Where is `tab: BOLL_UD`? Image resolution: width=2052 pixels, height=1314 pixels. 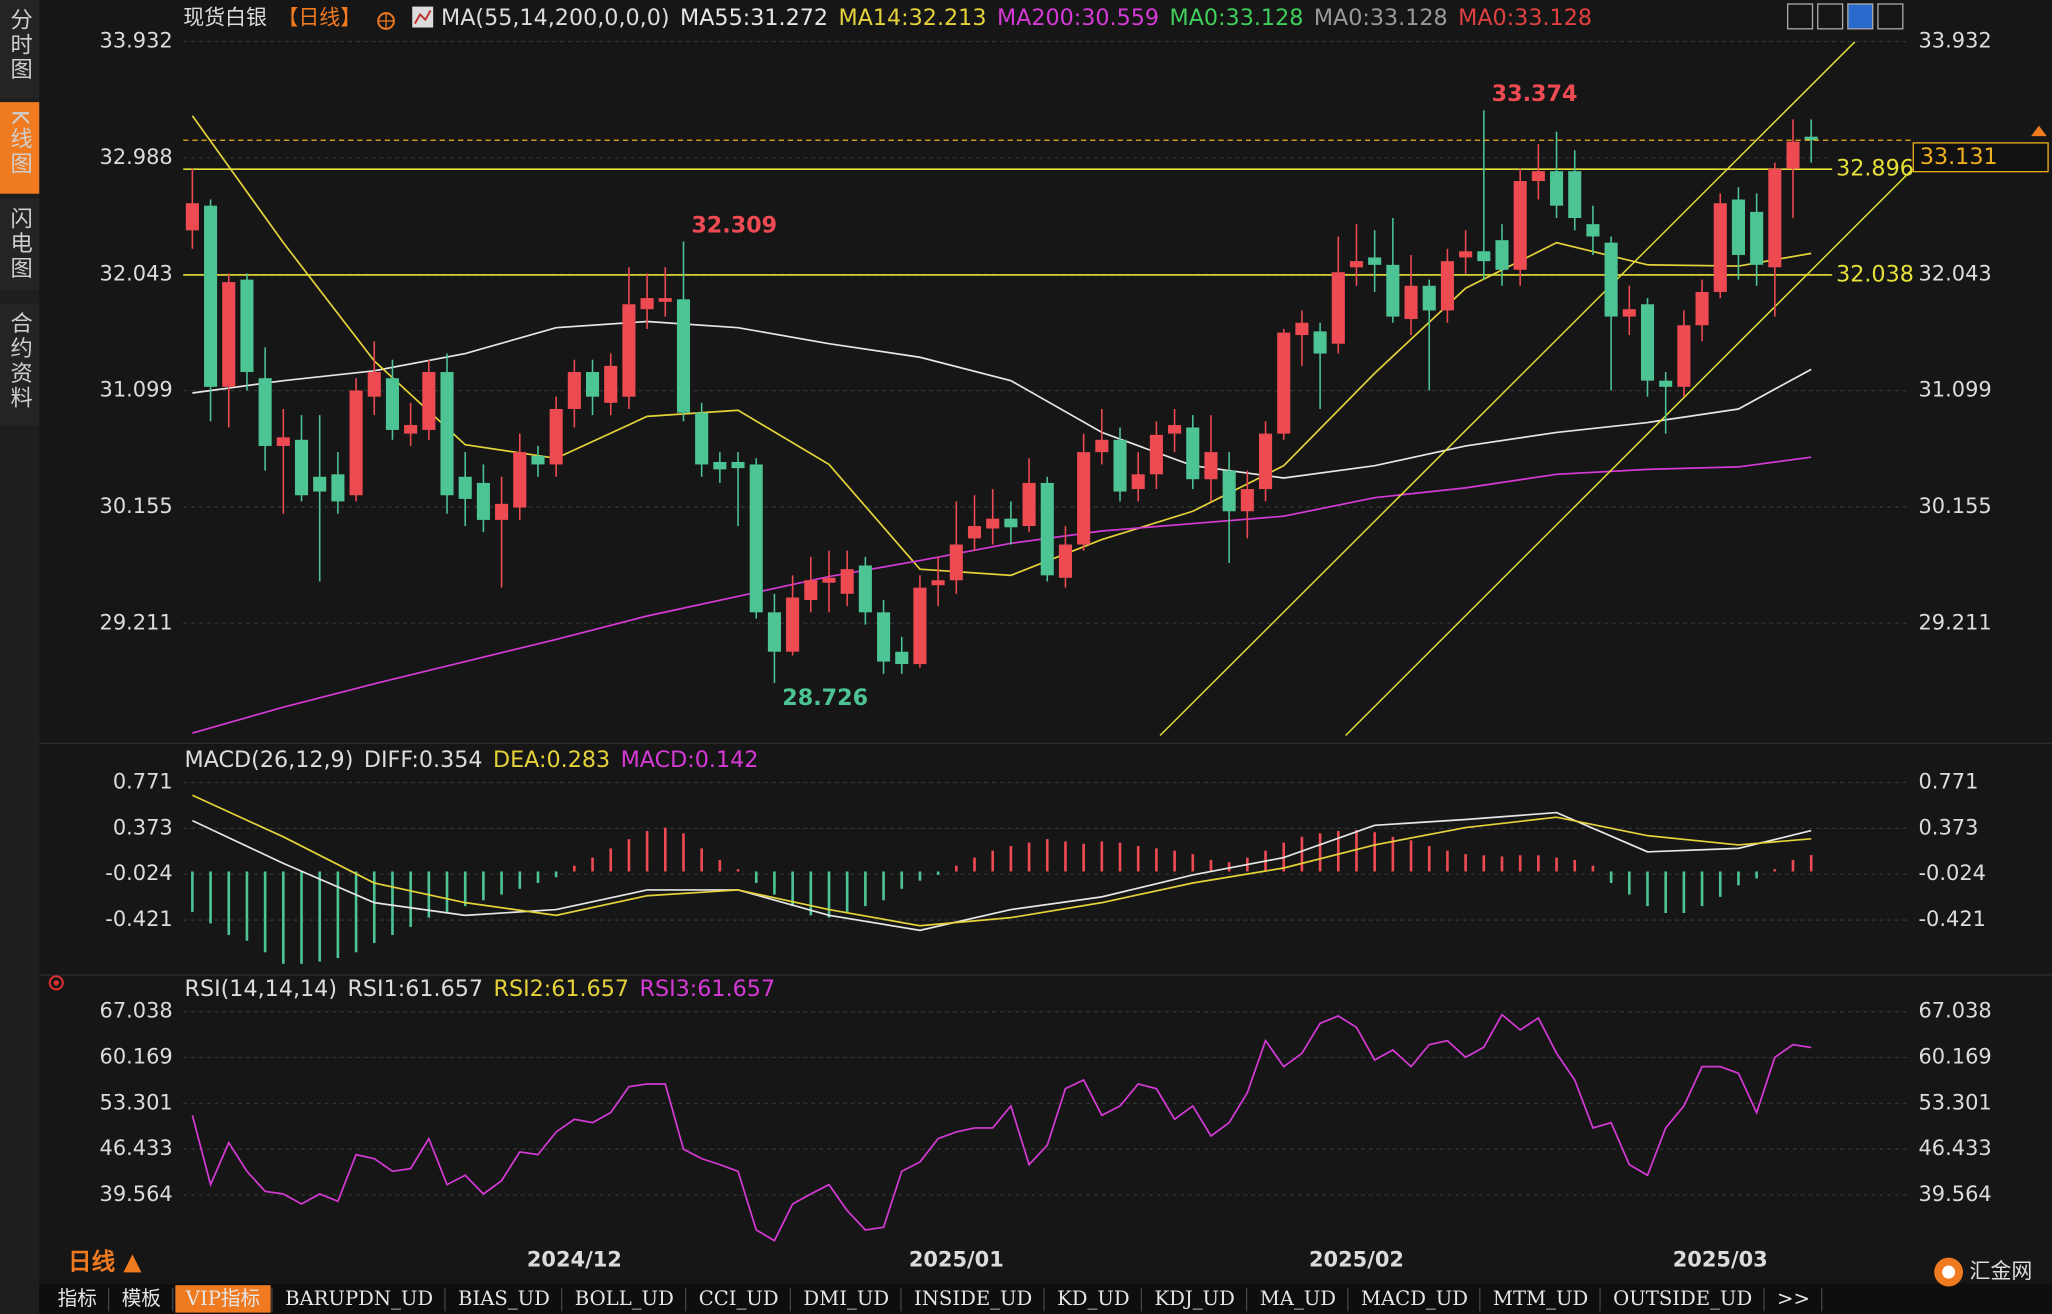
tab: BOLL_UD is located at coordinates (624, 1298).